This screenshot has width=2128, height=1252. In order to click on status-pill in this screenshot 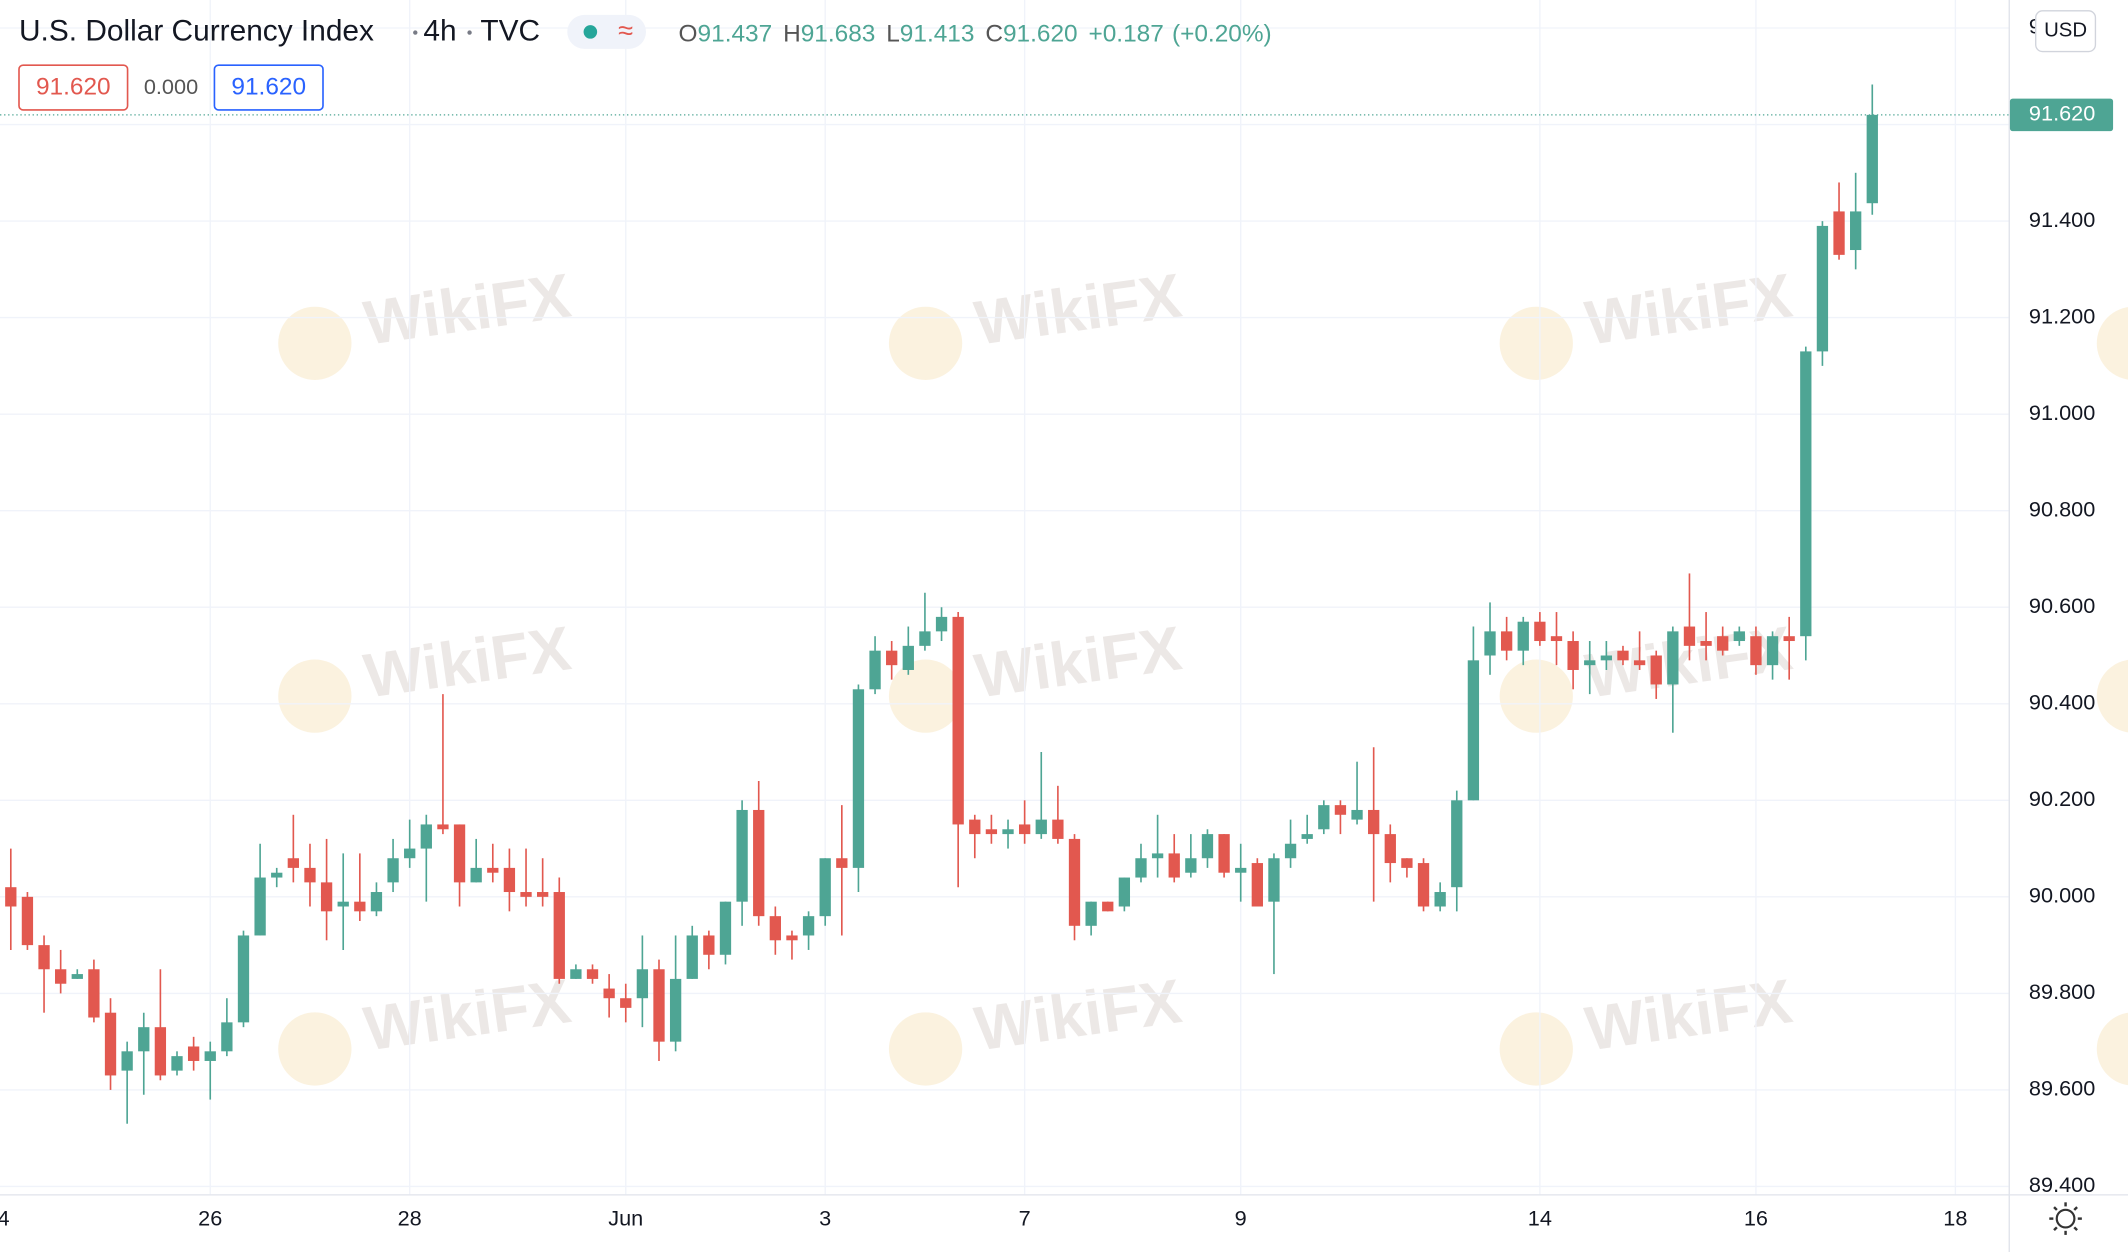, I will do `click(606, 31)`.